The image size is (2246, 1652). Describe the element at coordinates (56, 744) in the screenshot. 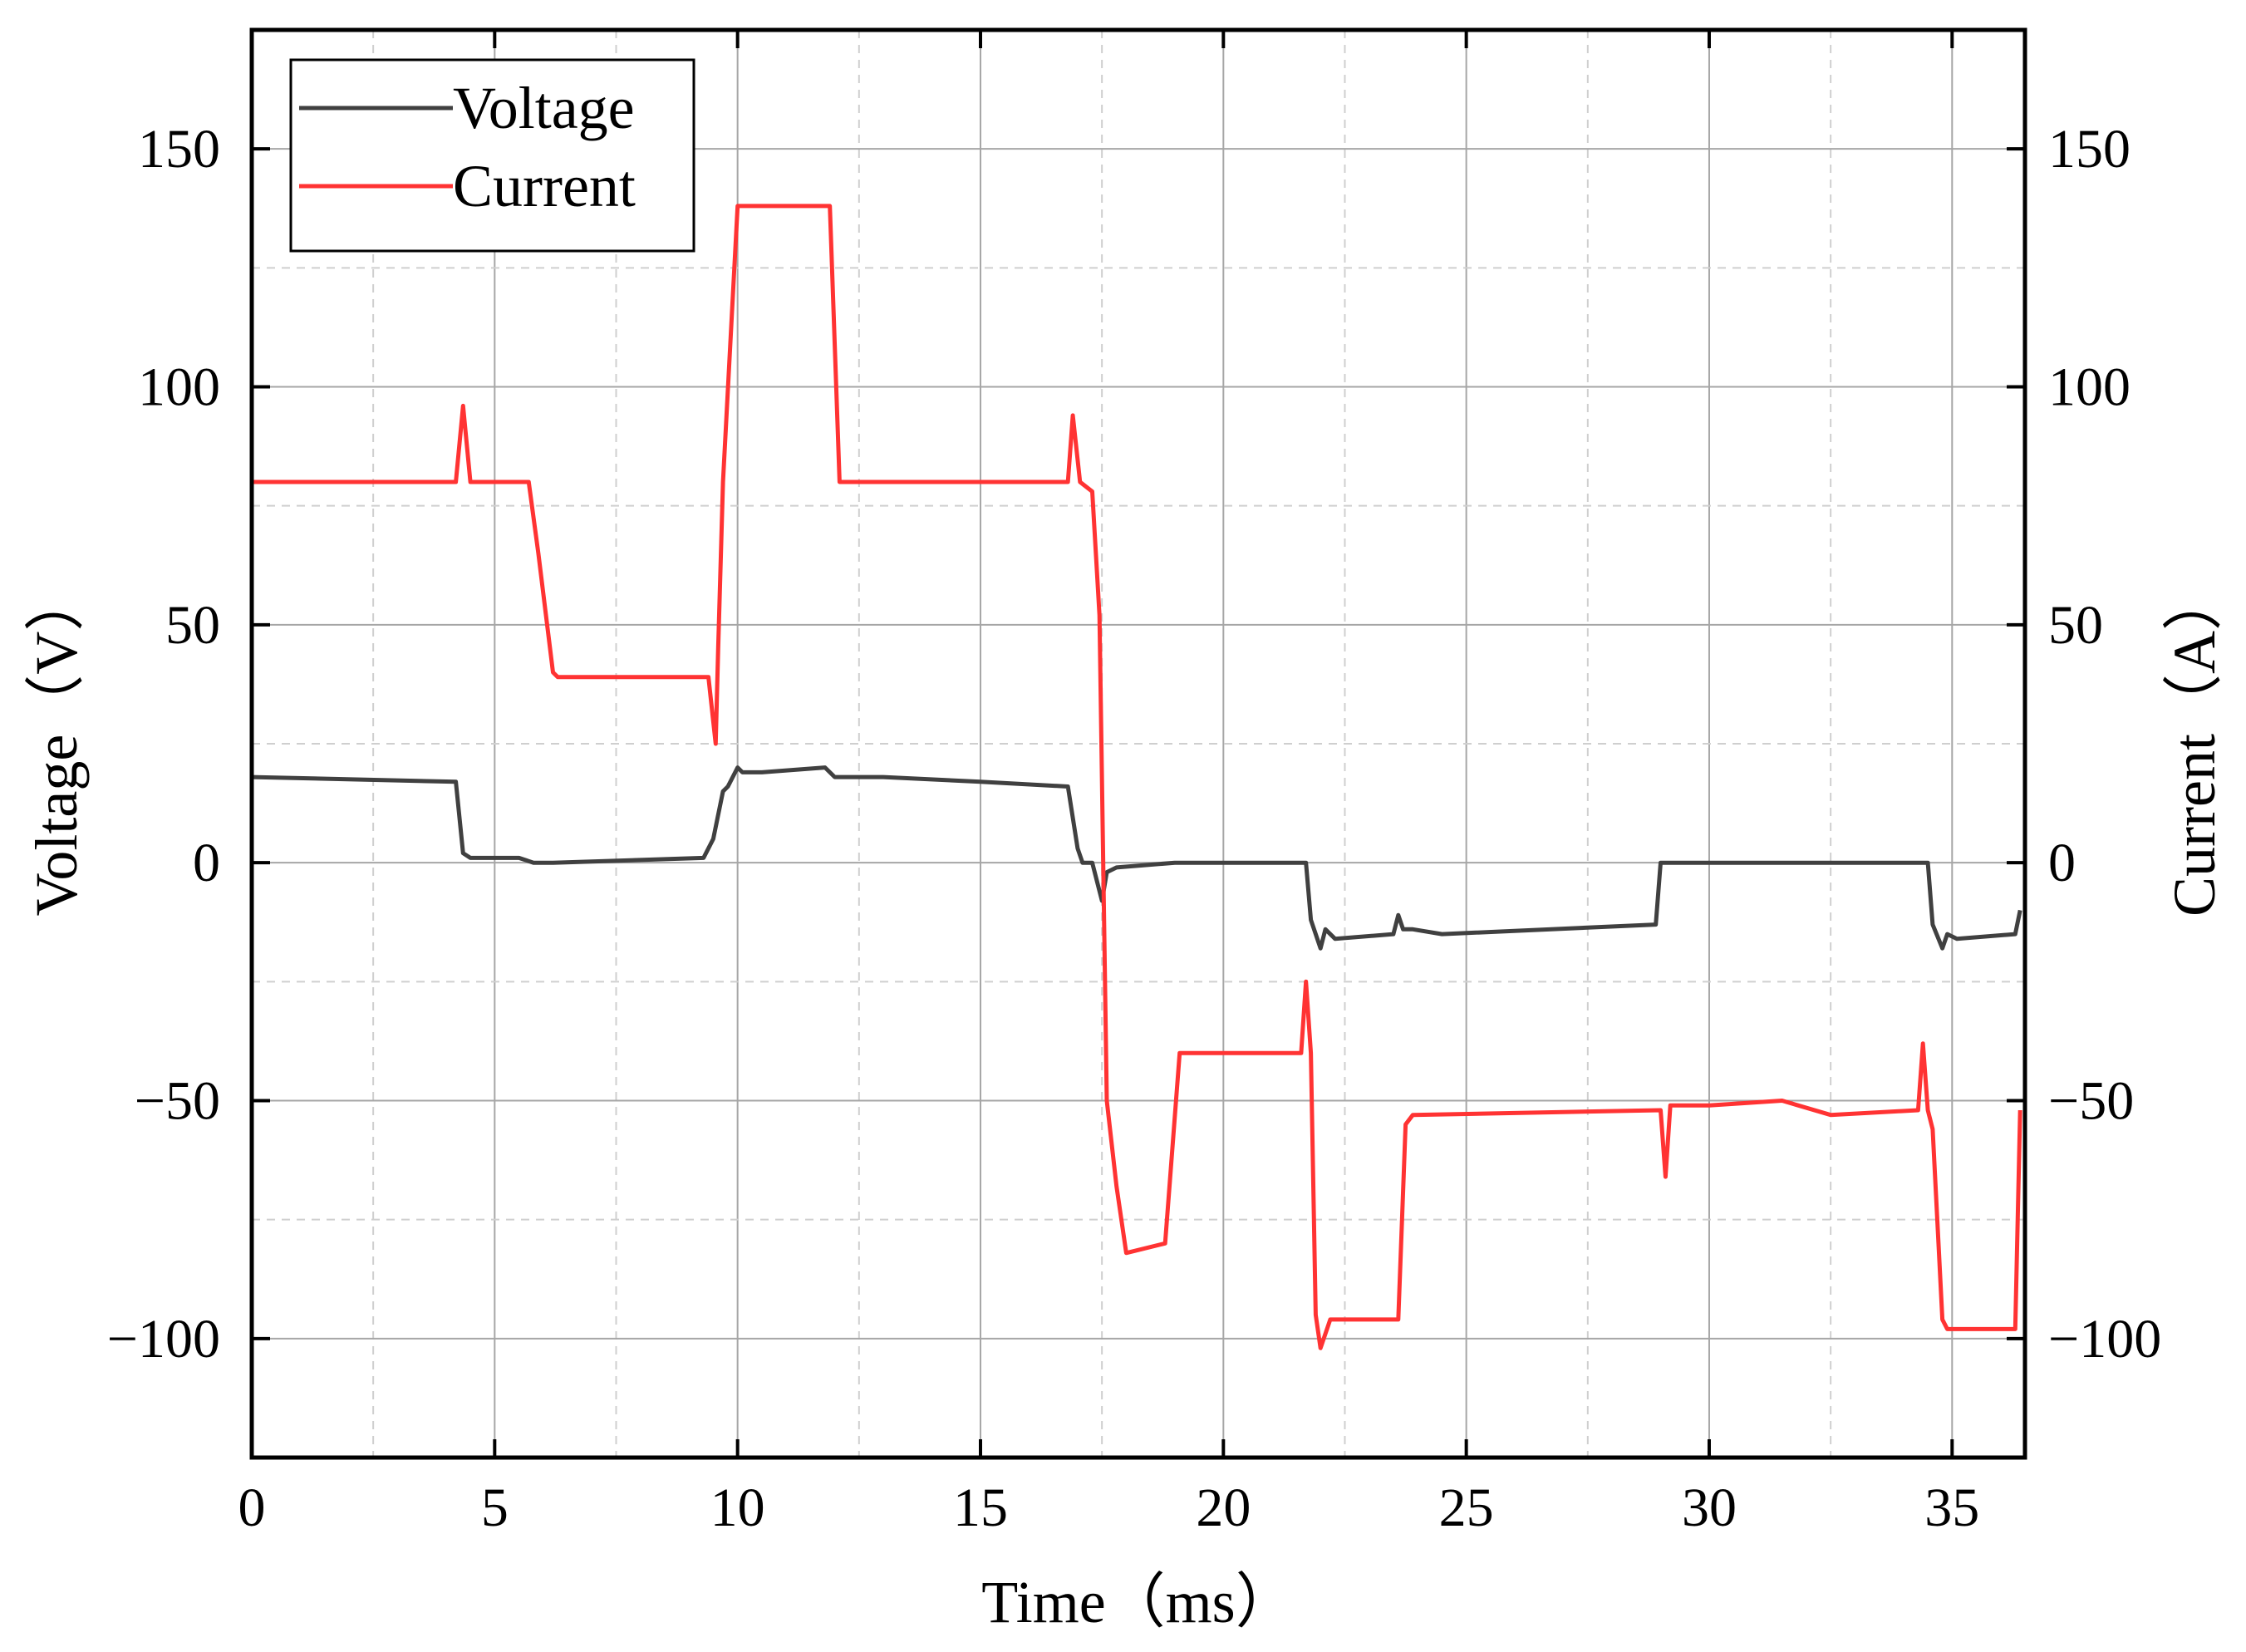

I see `left-axis-title: Voltage（V）` at that location.